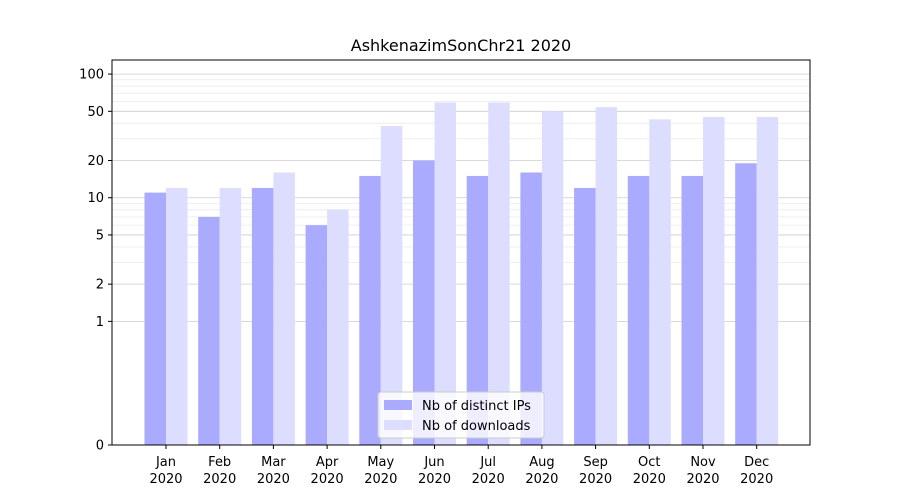 The width and height of the screenshot is (900, 500). What do you see at coordinates (95, 198) in the screenshot?
I see `y-tick-label: 10` at bounding box center [95, 198].